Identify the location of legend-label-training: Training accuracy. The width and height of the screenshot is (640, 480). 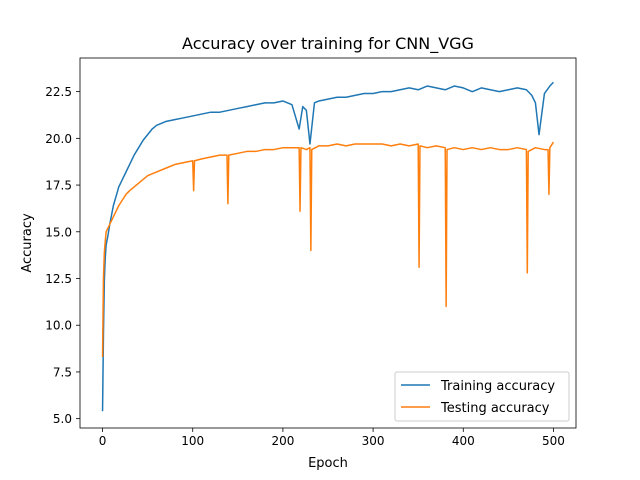
(497, 386).